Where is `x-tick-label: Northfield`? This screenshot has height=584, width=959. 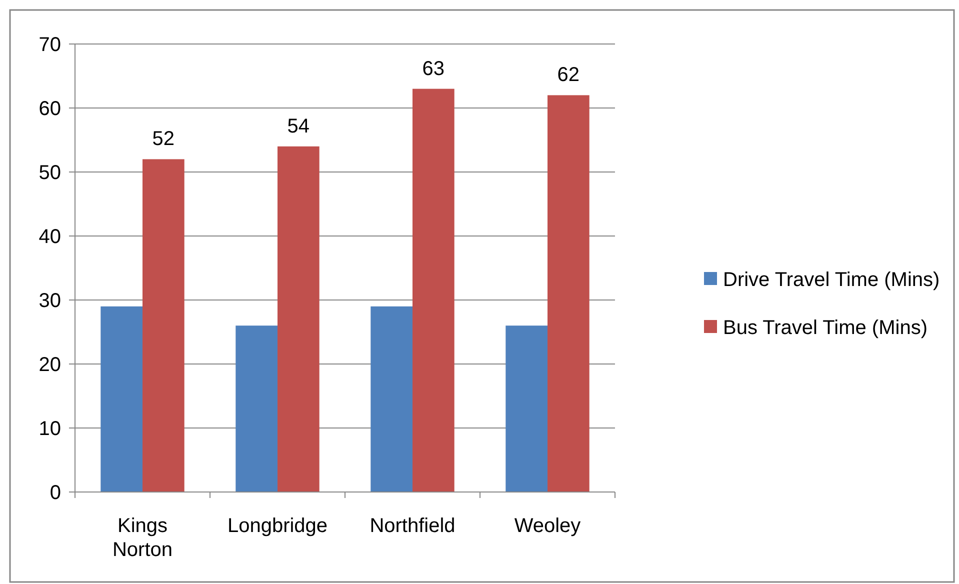
x-tick-label: Northfield is located at coordinates (413, 526).